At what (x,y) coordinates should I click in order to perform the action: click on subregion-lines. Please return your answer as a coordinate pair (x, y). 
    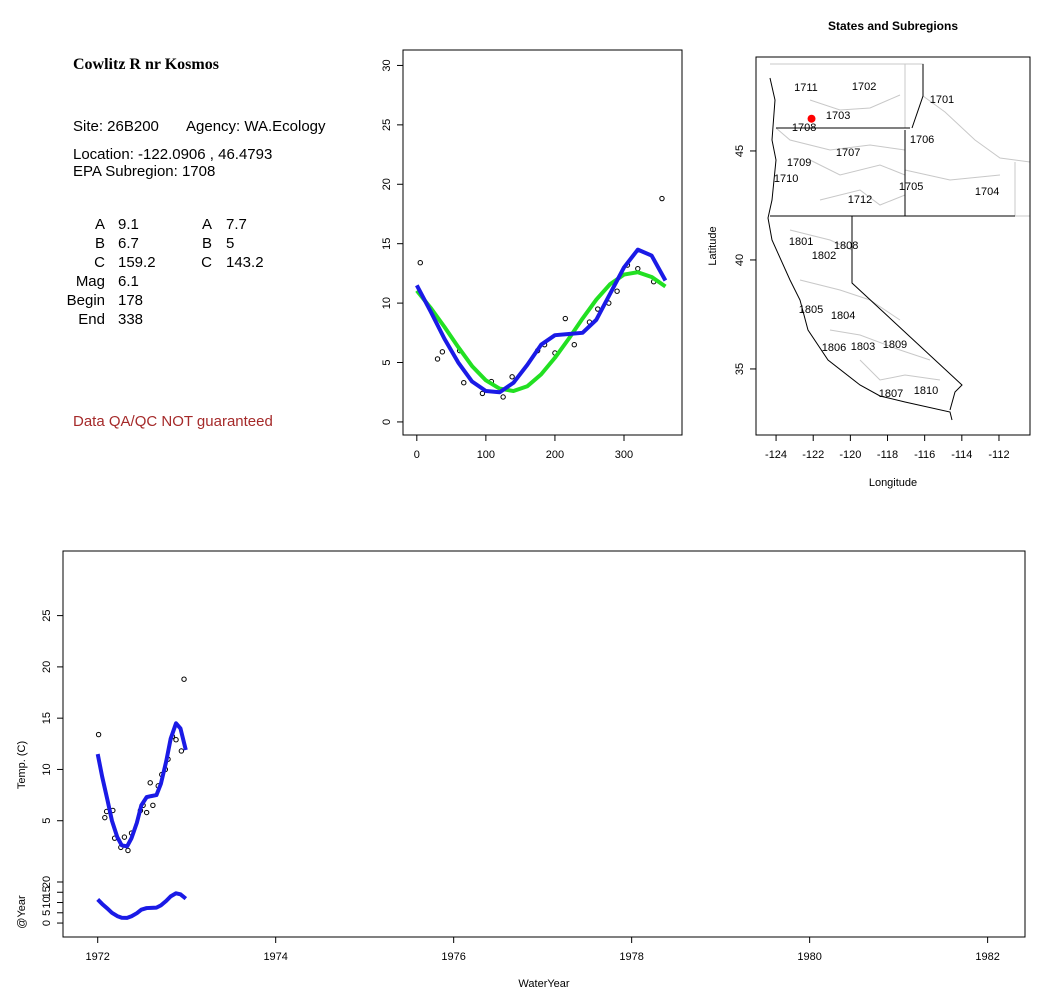
    Looking at the image, I should click on (900, 222).